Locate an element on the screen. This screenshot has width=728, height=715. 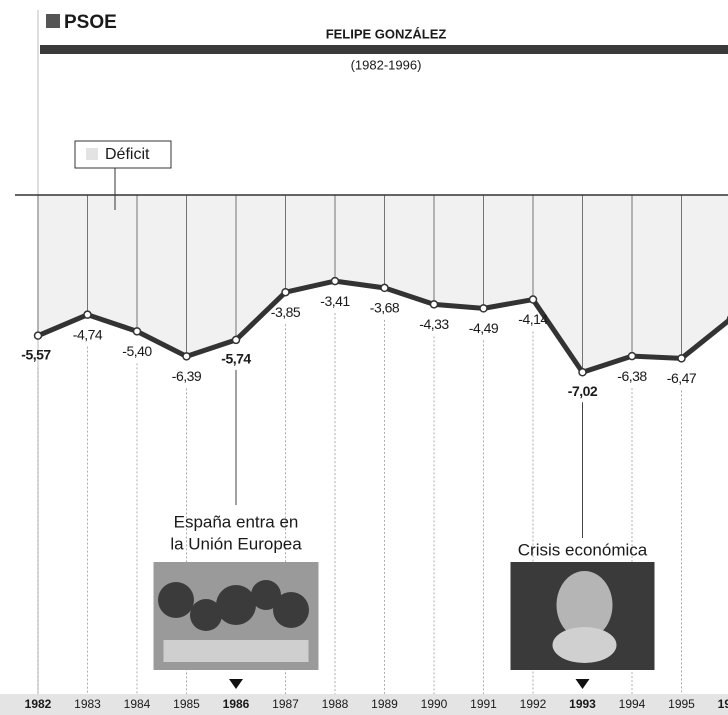
value-label: -3,85 is located at coordinates (286, 312).